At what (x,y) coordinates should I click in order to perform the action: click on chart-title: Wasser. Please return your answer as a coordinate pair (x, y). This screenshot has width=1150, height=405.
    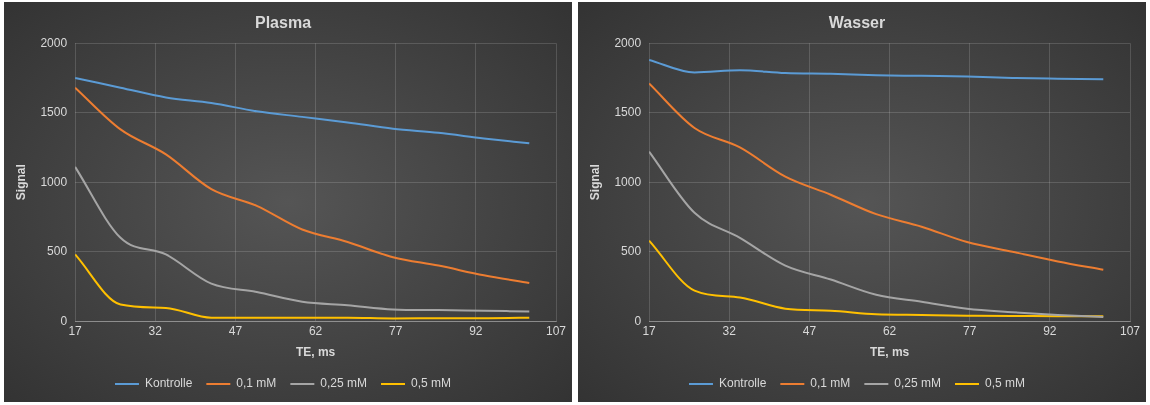
    Looking at the image, I should click on (857, 23).